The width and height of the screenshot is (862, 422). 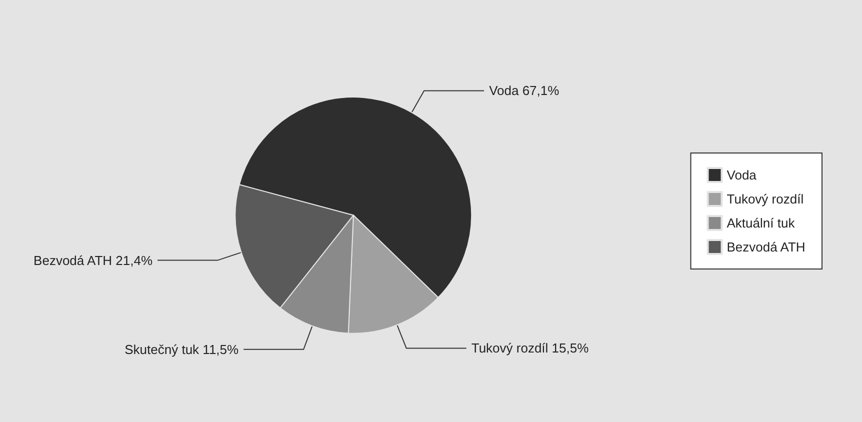 I want to click on data-label: Tukový rozdíl 15,5%, so click(x=530, y=348).